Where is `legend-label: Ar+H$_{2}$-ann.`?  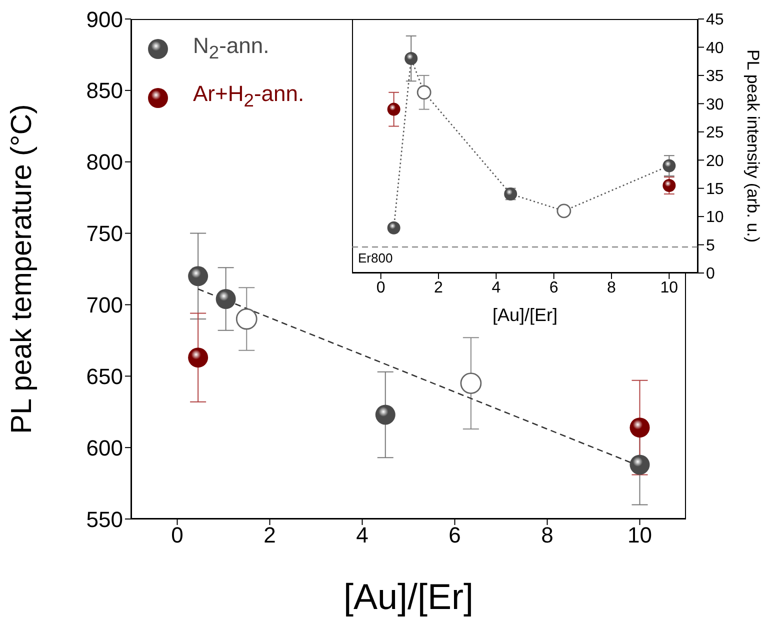
legend-label: Ar+H$_{2}$-ann. is located at coordinates (248, 96).